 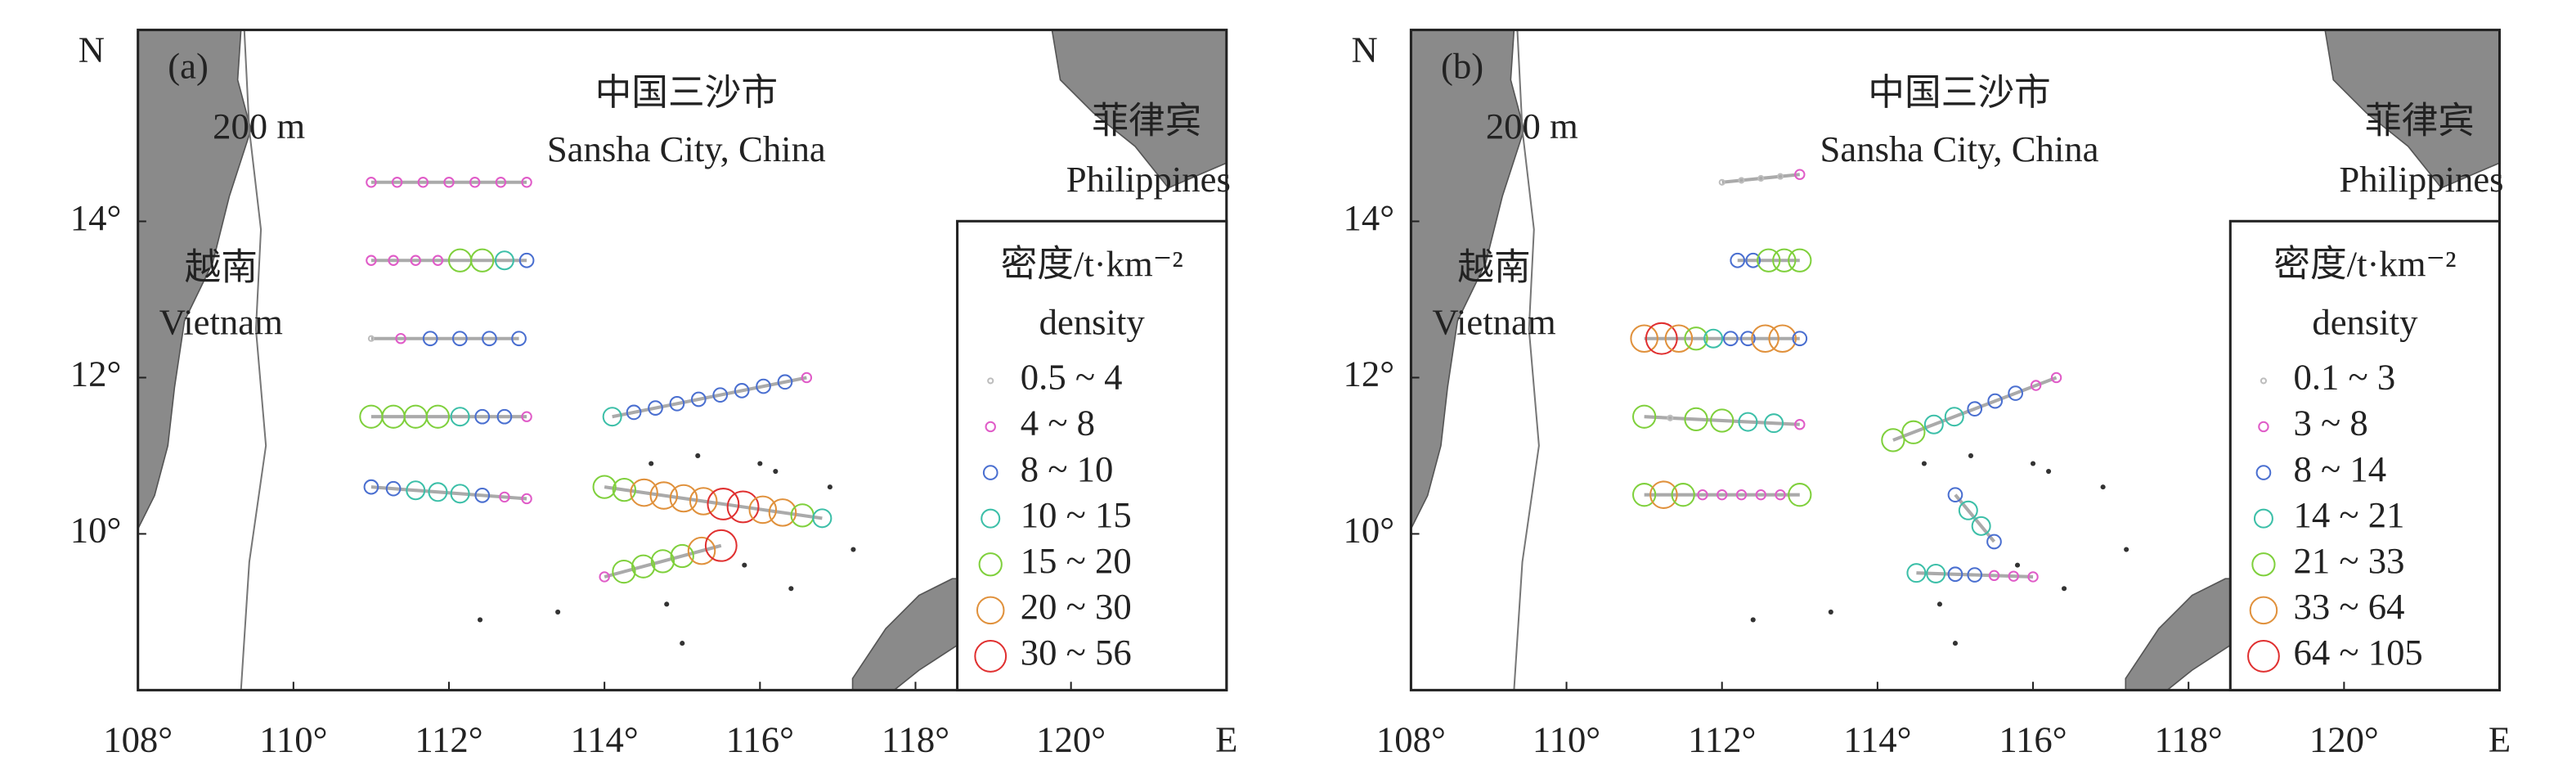 I want to click on y-tick-label: 10°, so click(x=1369, y=530).